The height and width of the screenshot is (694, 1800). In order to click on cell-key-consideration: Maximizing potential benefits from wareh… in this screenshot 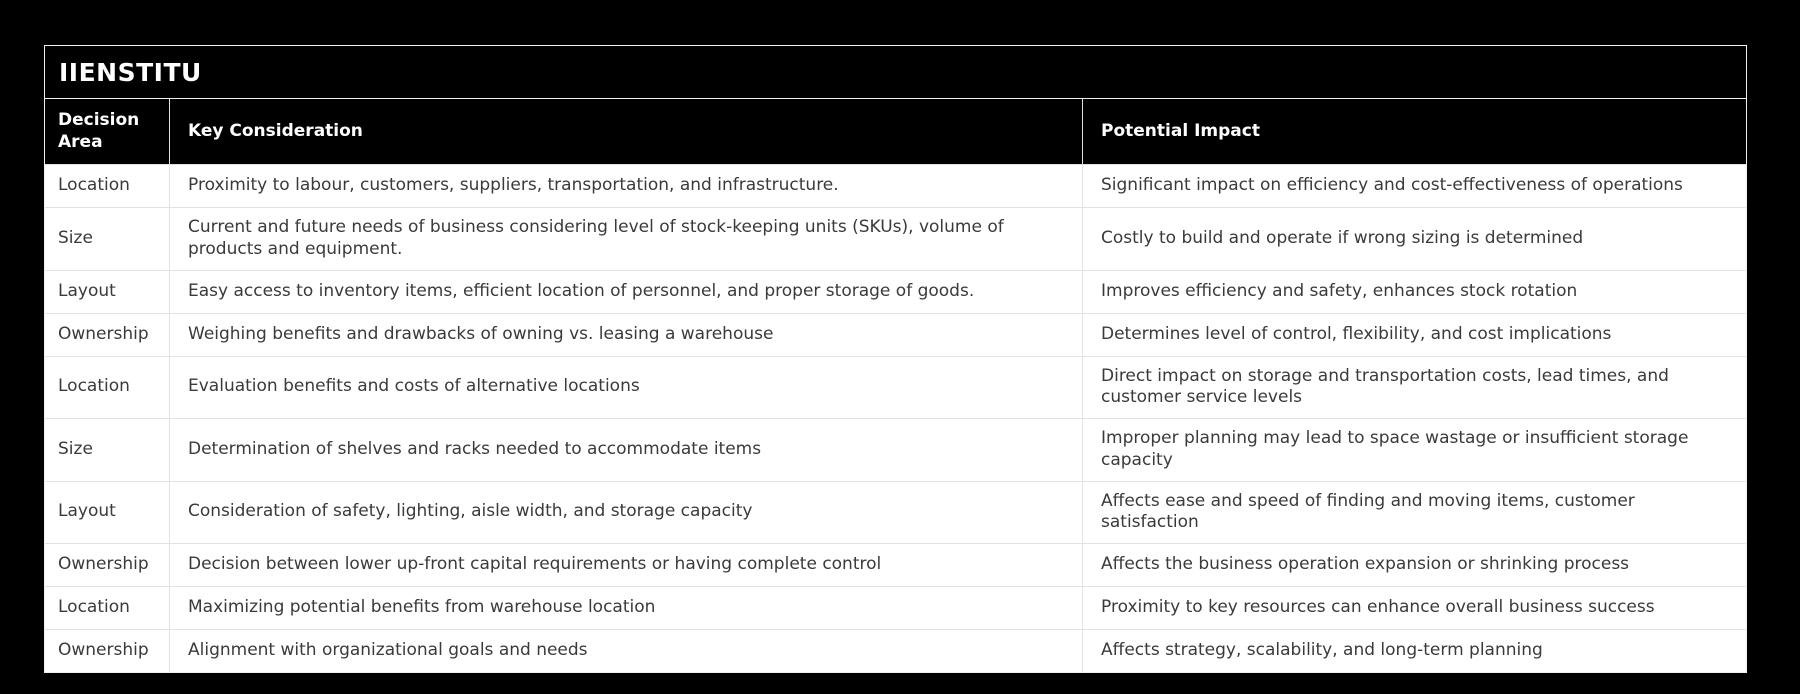, I will do `click(625, 608)`.